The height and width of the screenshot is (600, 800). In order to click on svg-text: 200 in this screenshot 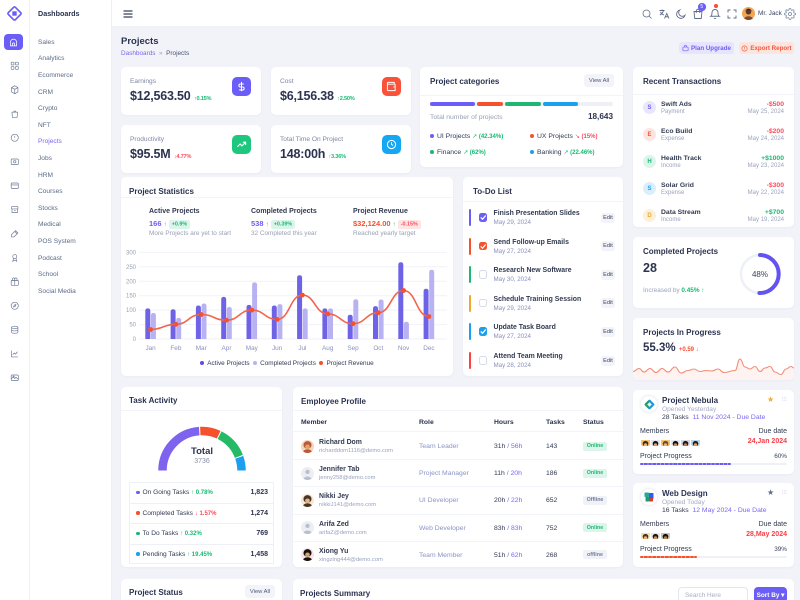, I will do `click(131, 282)`.